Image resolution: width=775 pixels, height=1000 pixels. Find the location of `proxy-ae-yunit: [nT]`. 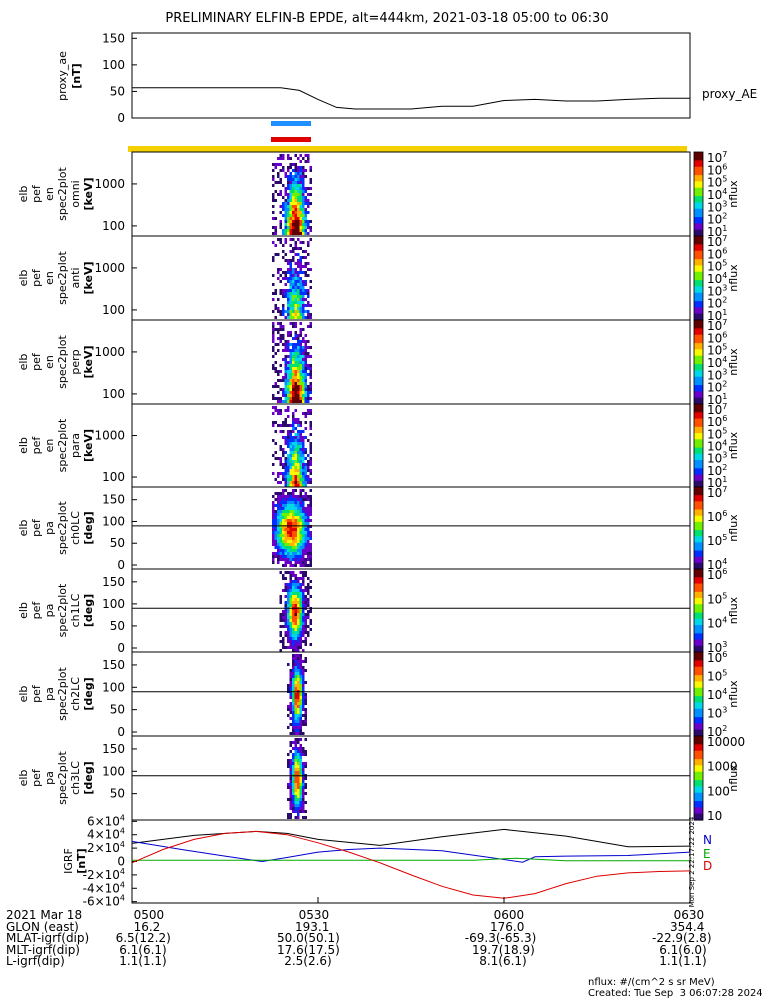

proxy-ae-yunit: [nT] is located at coordinates (76, 75).